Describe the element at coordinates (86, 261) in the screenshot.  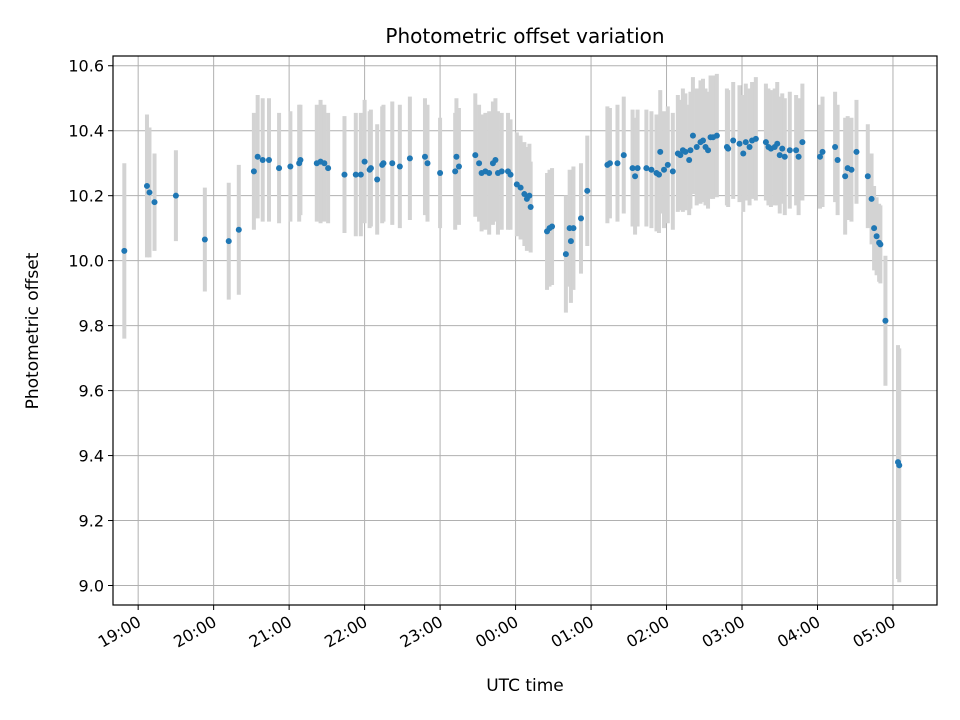
I see `y-tick-label: 10.0` at that location.